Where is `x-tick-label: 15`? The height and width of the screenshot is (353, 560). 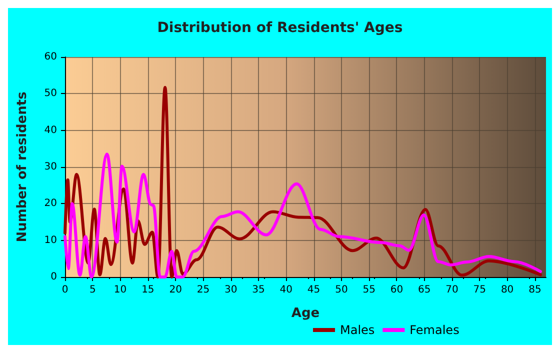 x-tick-label: 15 is located at coordinates (148, 290).